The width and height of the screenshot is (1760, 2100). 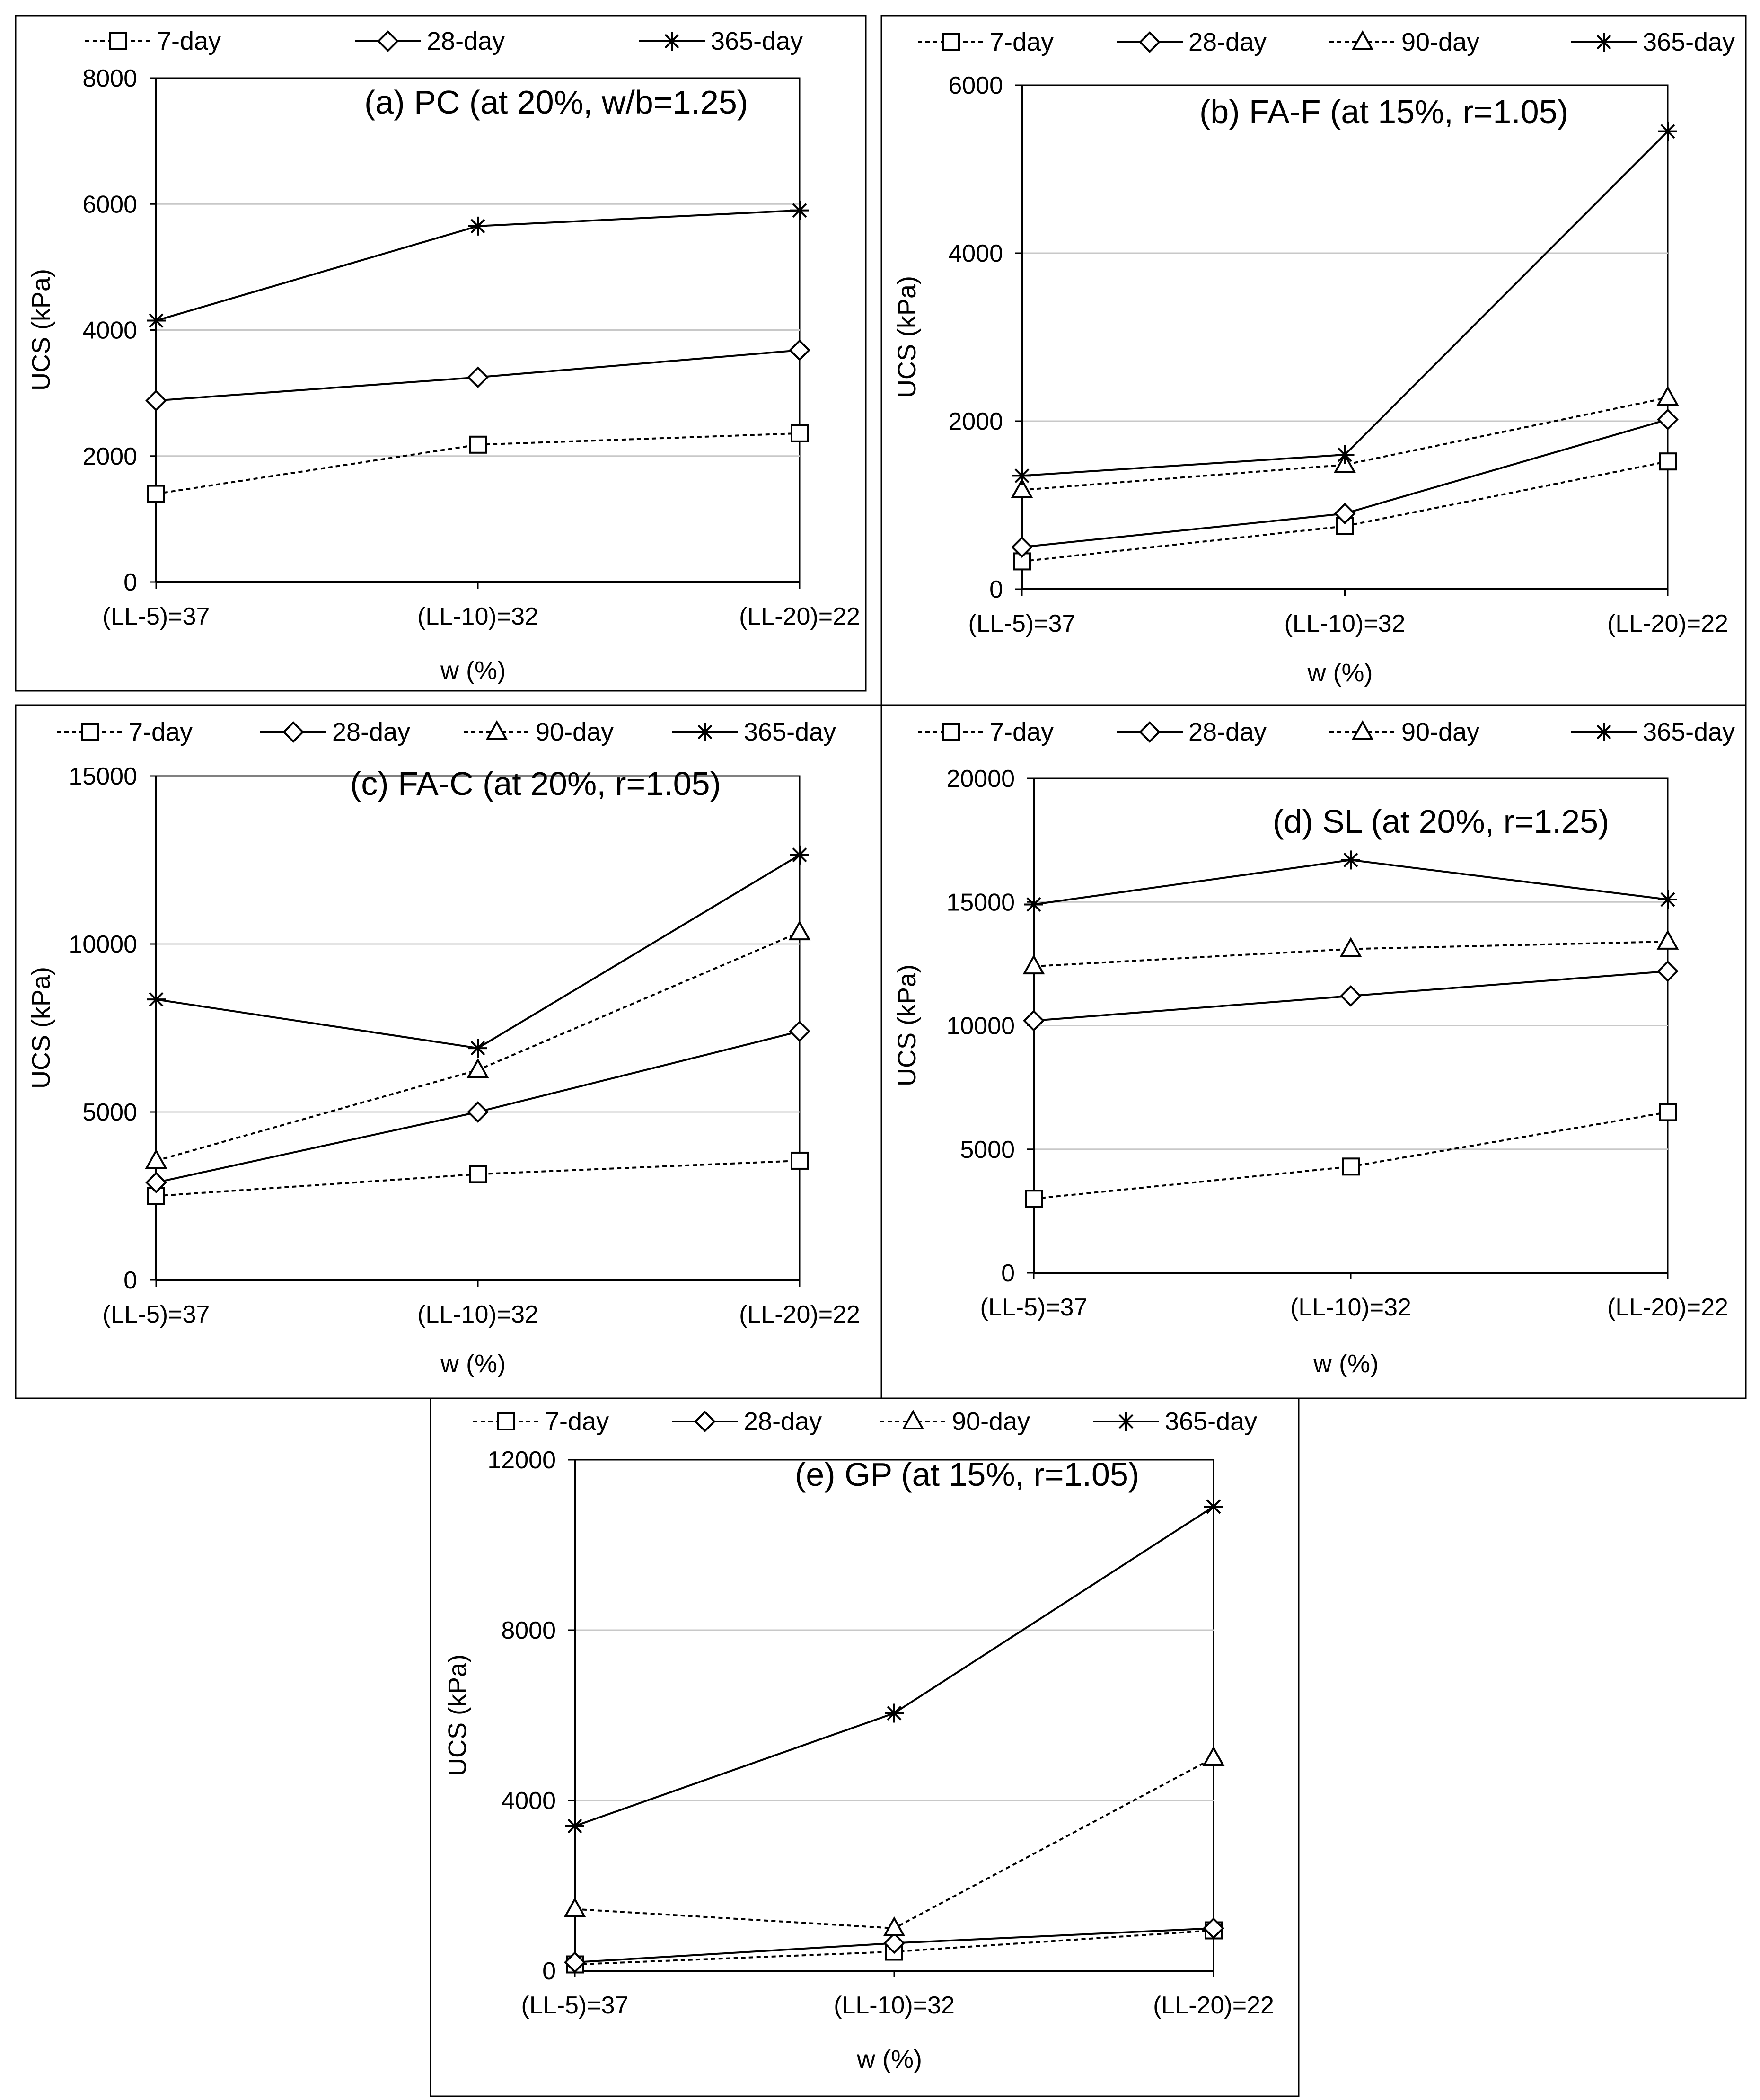 I want to click on y-tick-label: 20000, so click(x=980, y=779).